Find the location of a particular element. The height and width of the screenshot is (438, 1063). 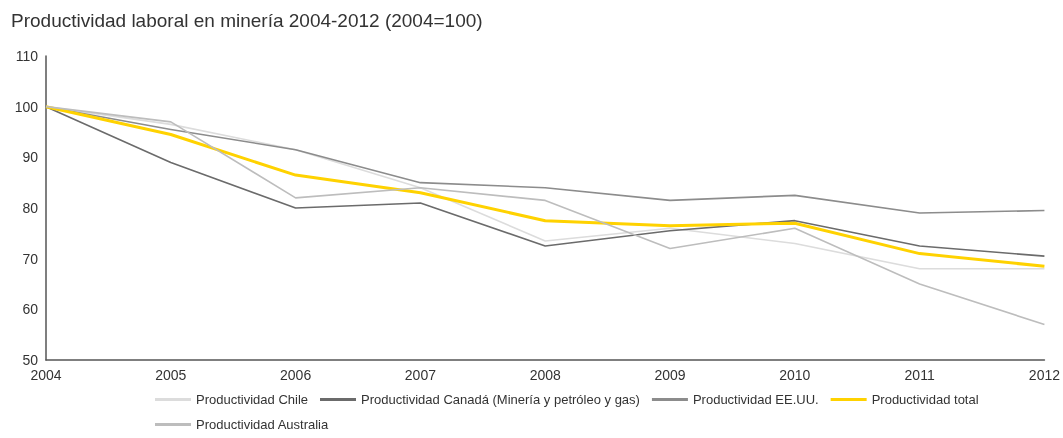

legend-label: Productividad Canadá (Minería y petróleo y gas) is located at coordinates (500, 399).